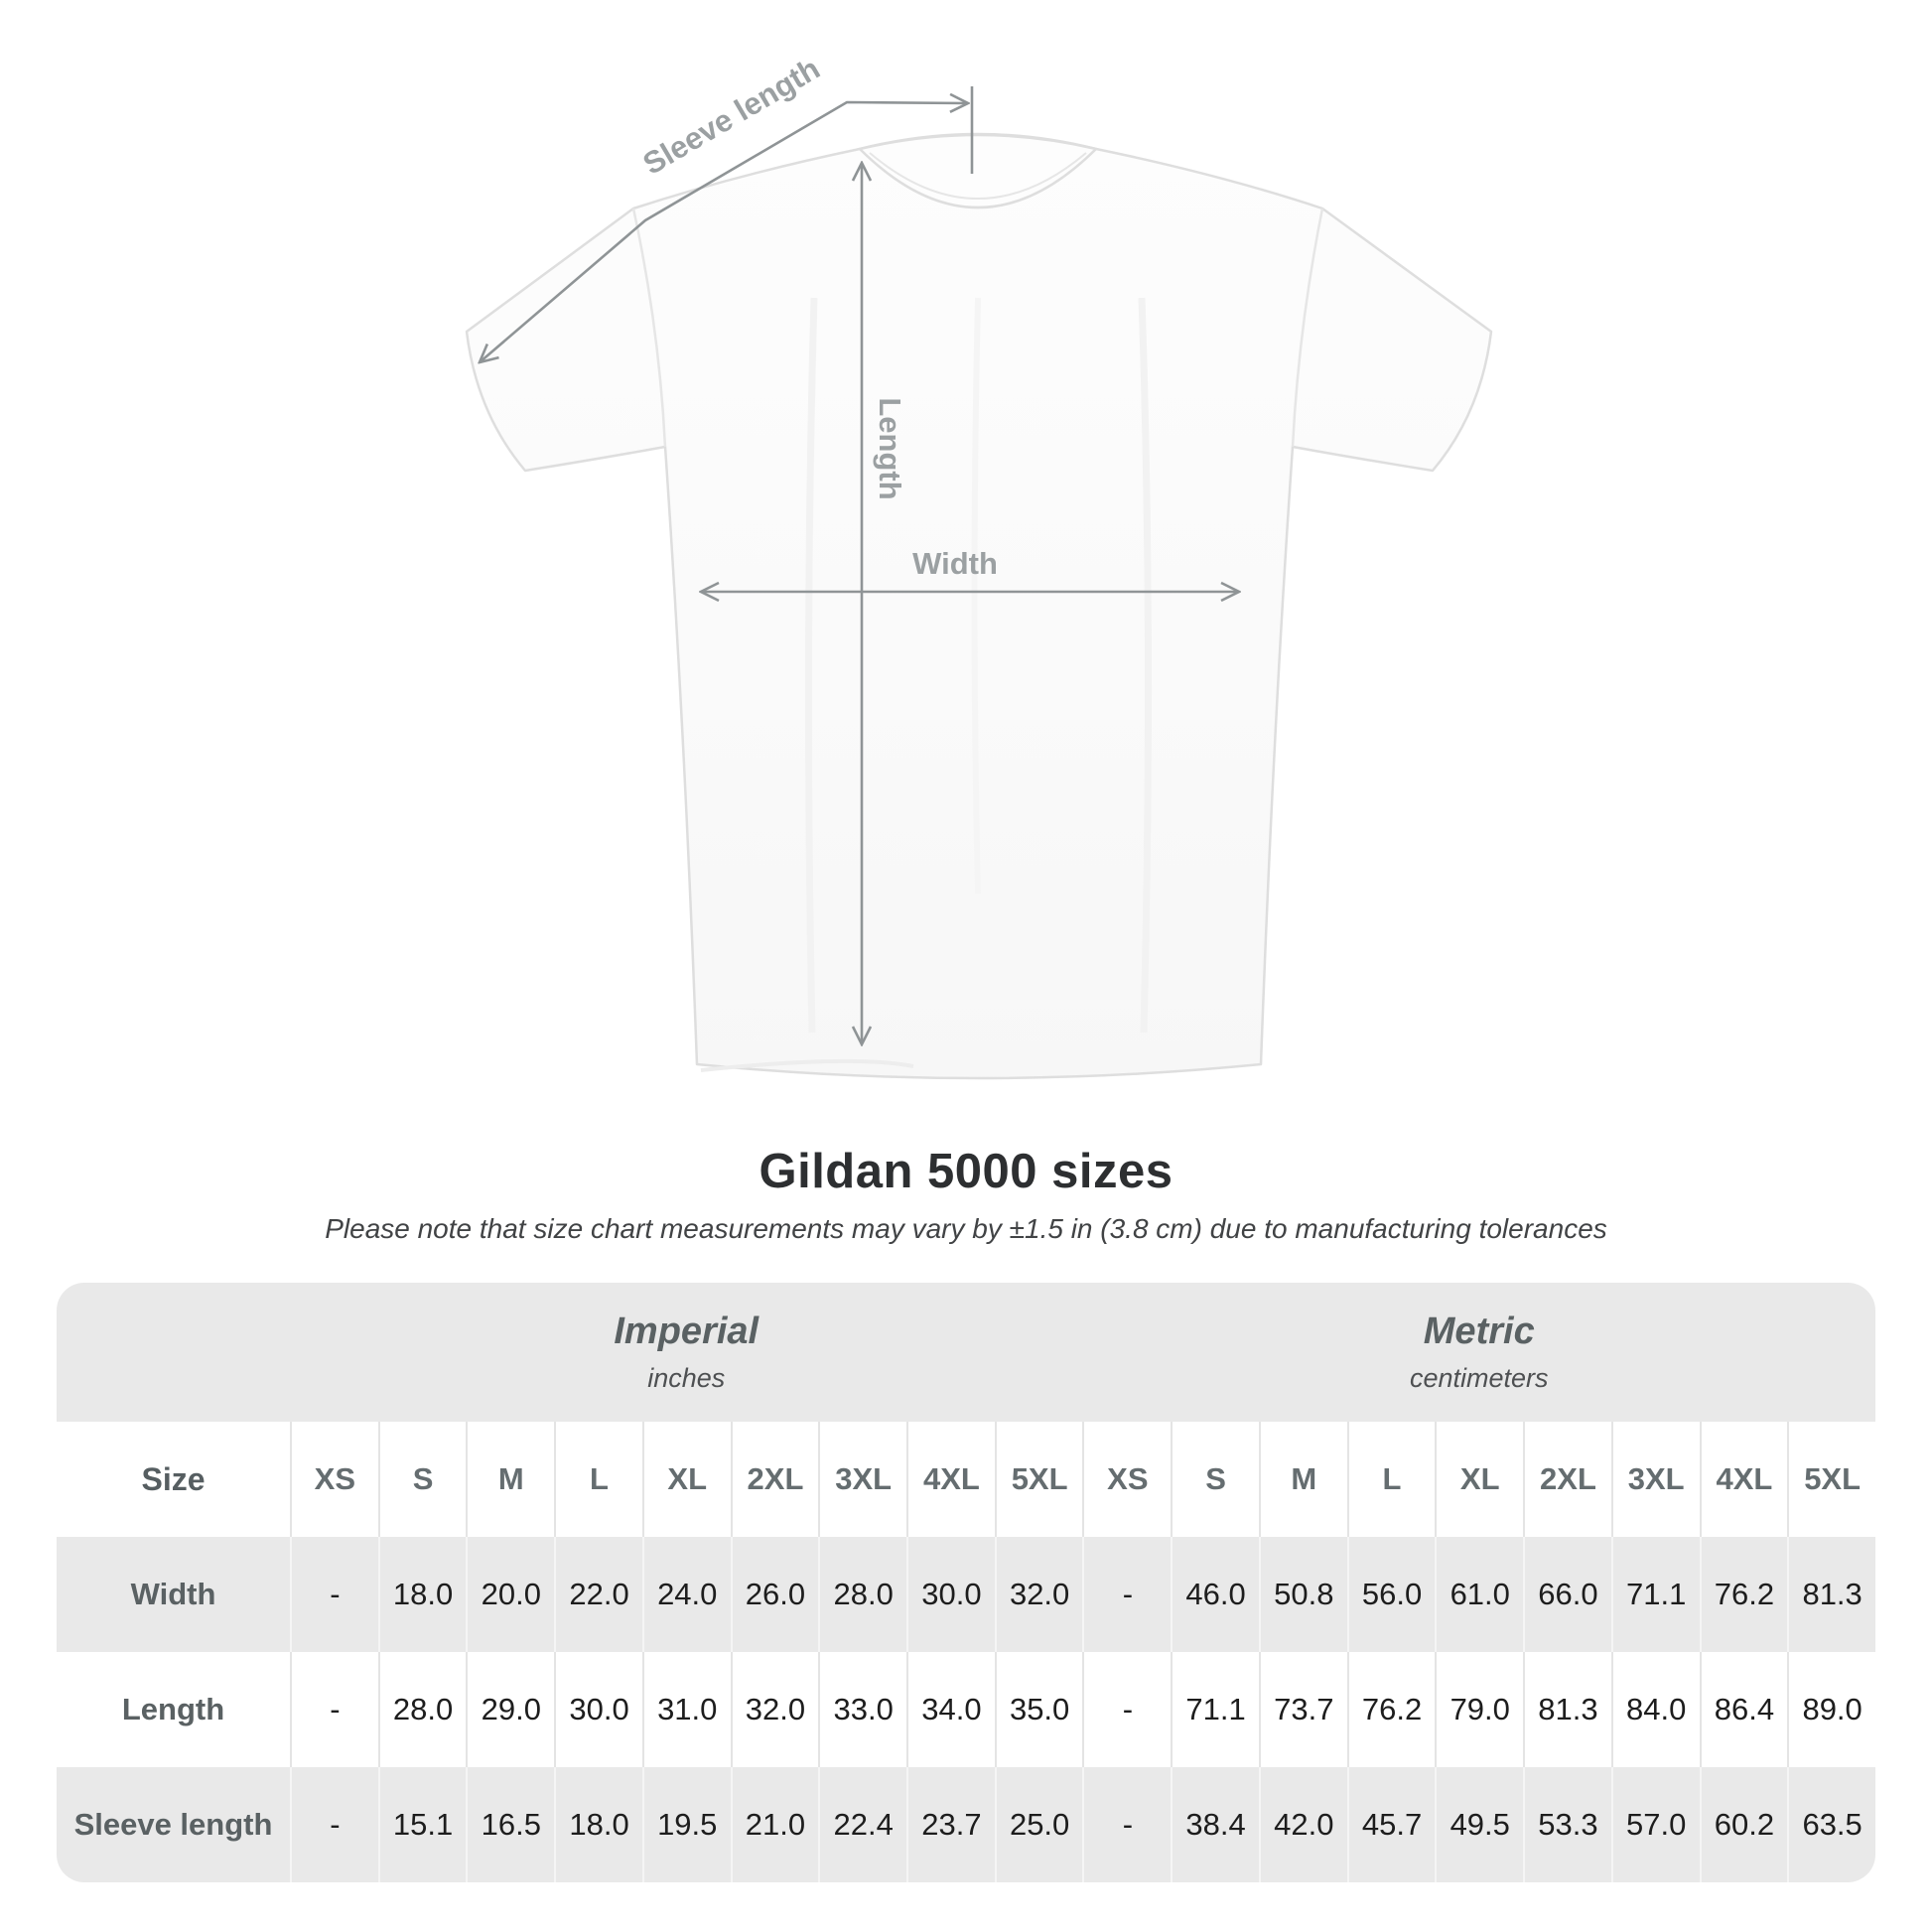  I want to click on value-cell: 45.7, so click(1391, 1825).